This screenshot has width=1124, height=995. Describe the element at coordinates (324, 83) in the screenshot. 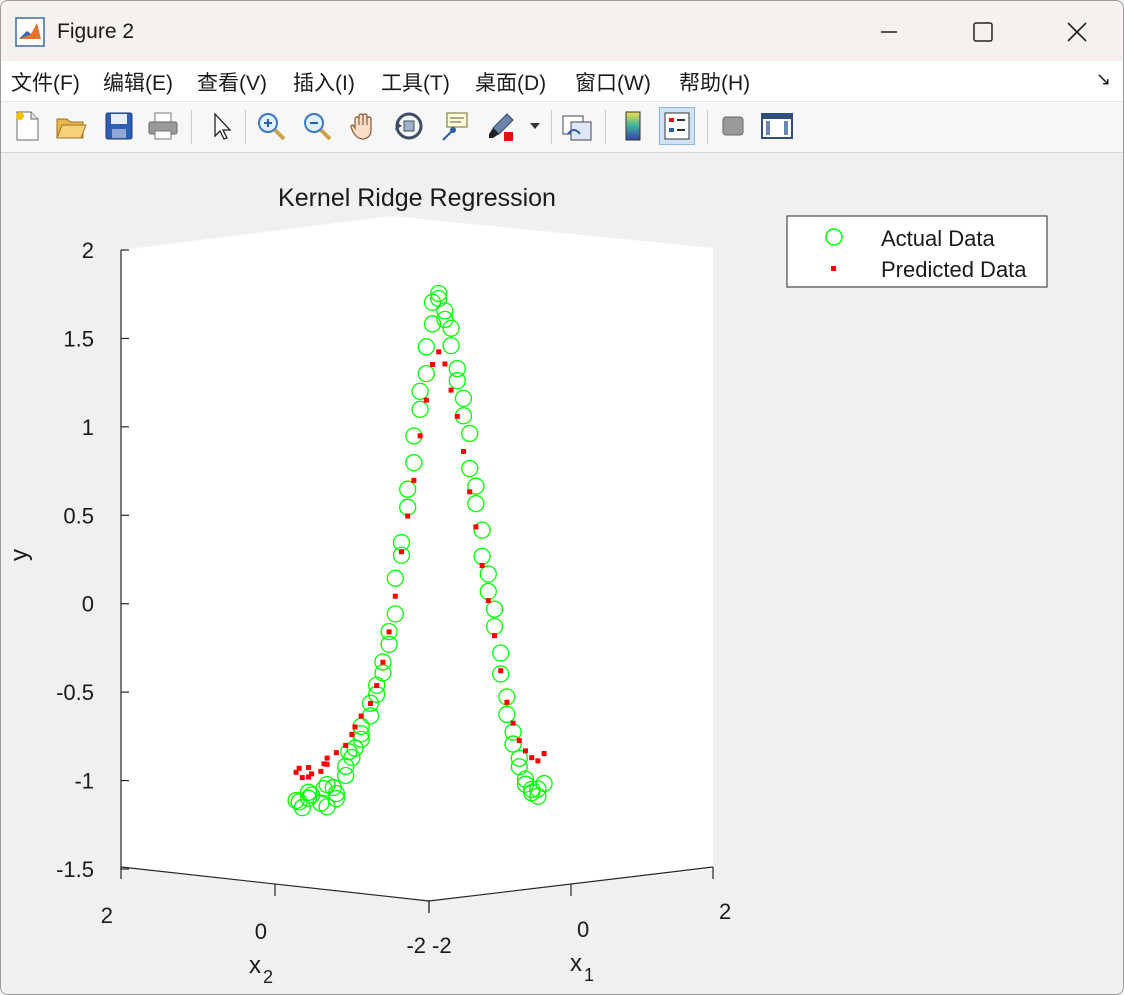

I see `menu-insert: 插入(I)` at that location.